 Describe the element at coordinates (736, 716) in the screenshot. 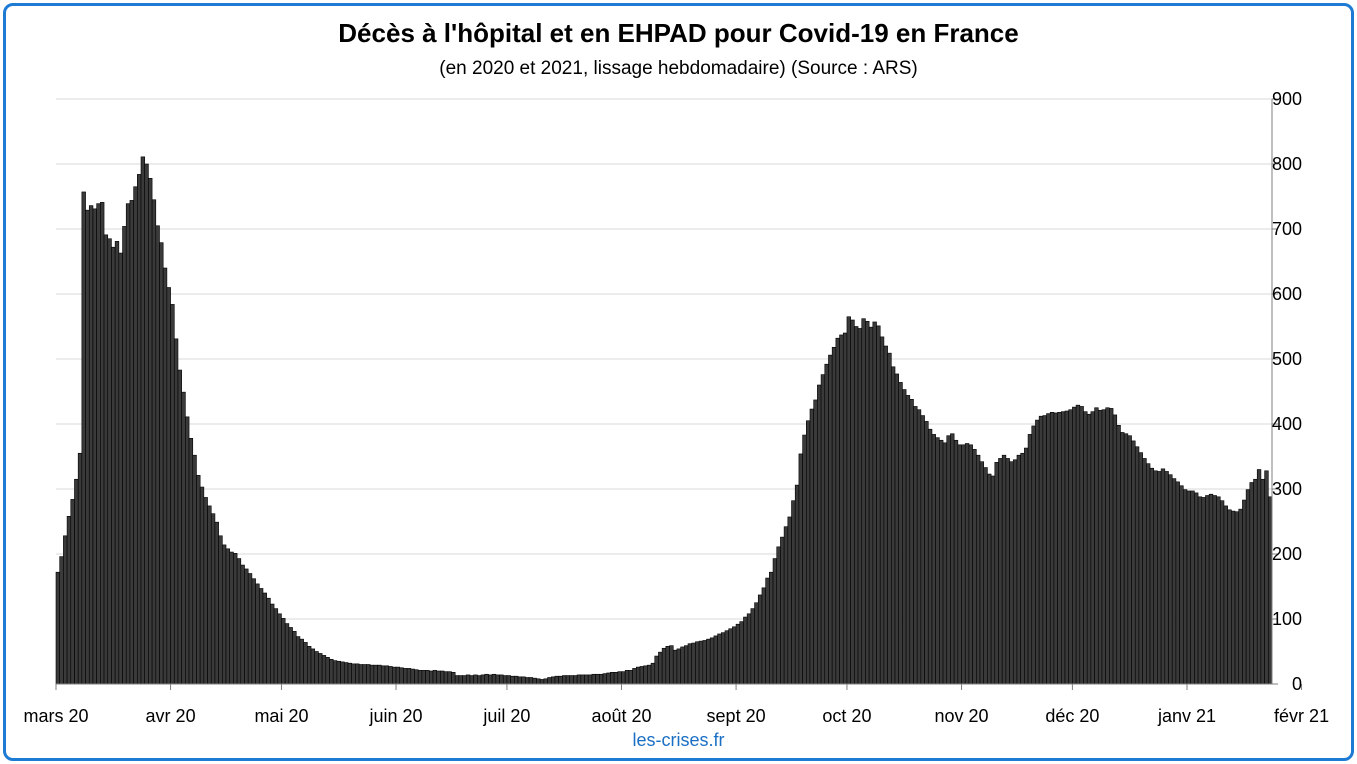

I see `x-tick-label: sept 20` at that location.